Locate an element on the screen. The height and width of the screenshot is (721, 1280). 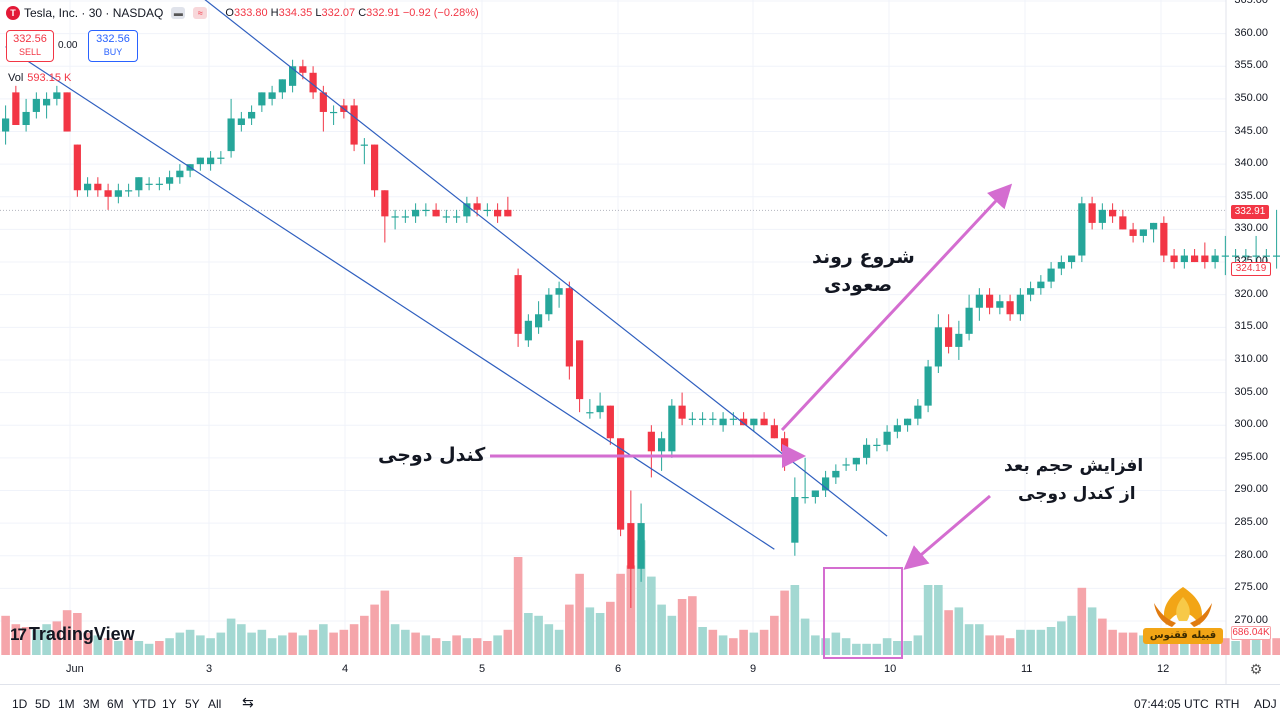
sell-button: 332.56 SELL is located at coordinates (30, 46).